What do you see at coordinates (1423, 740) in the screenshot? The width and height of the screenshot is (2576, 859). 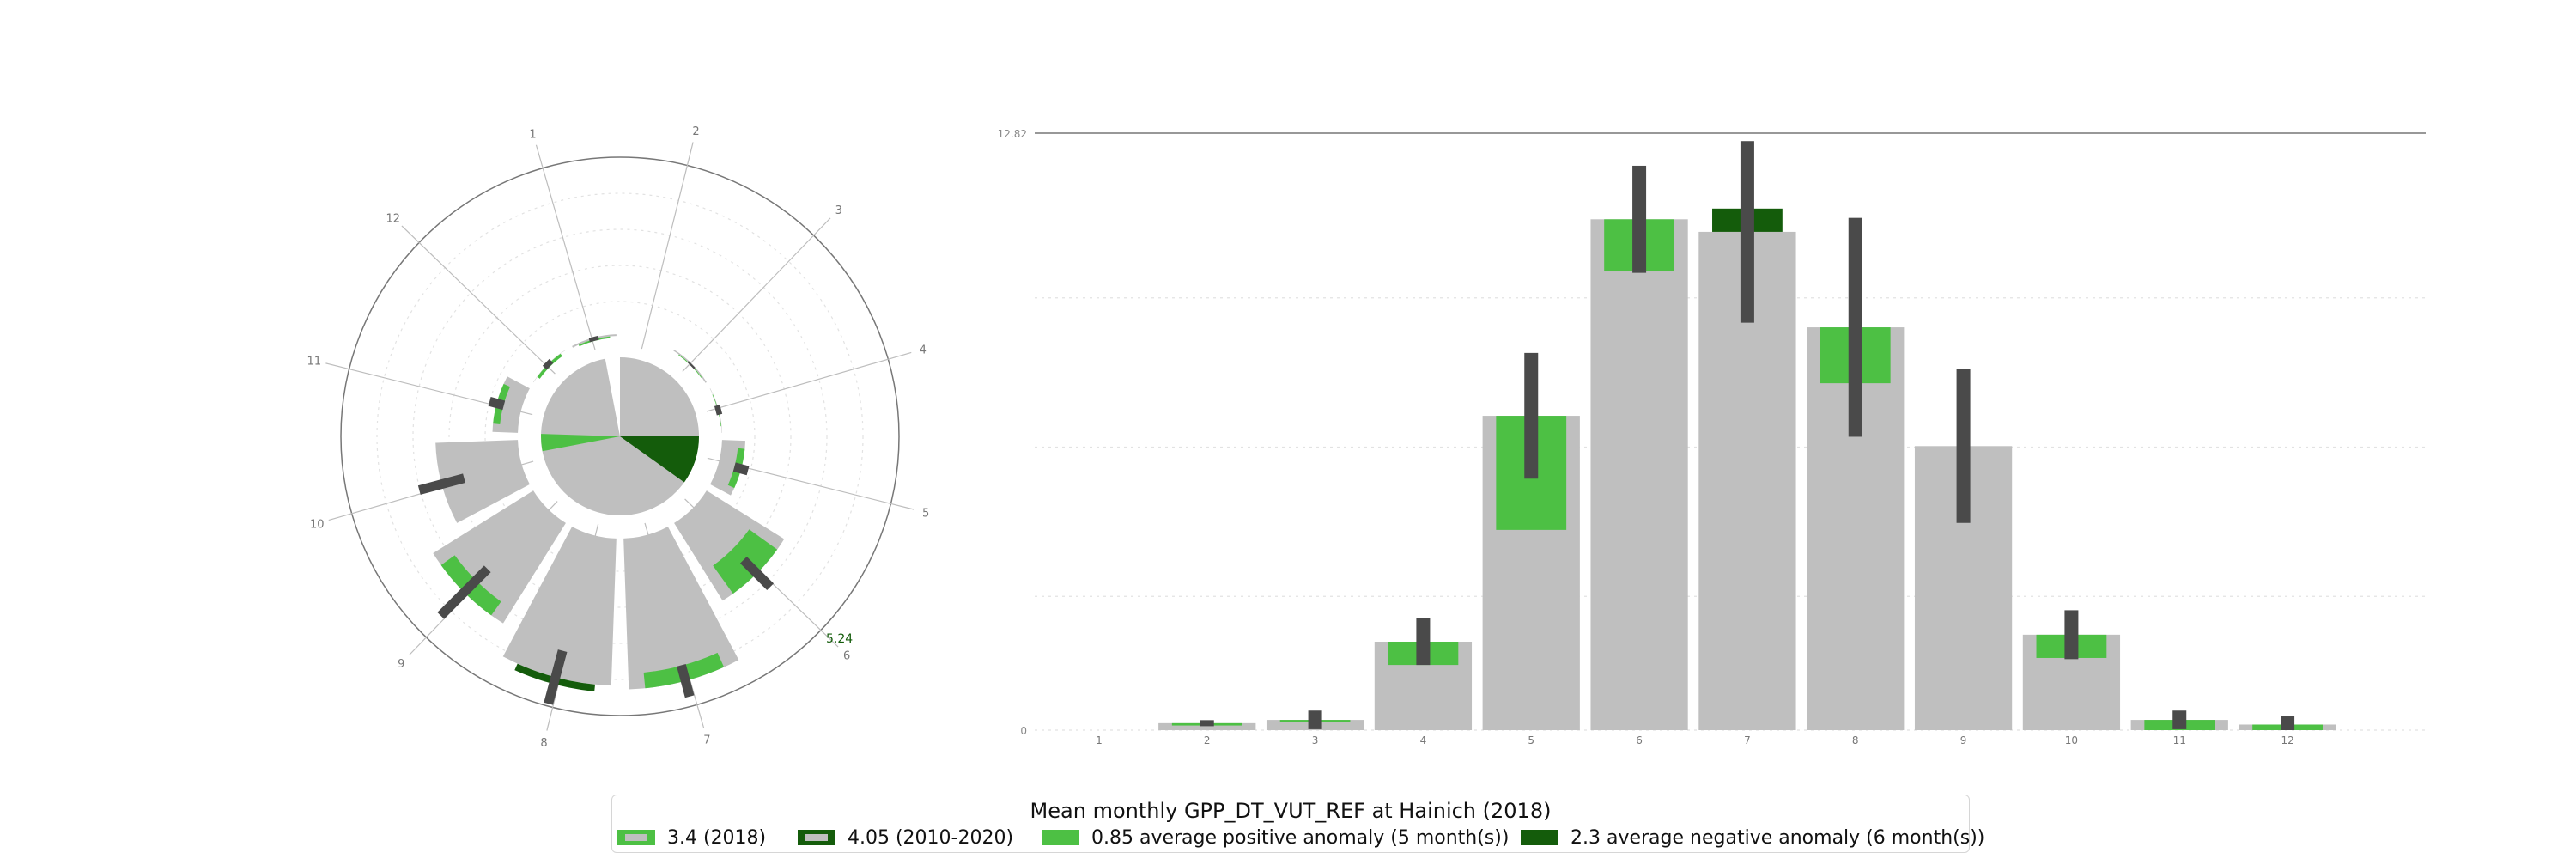 I see `x-tick-label: 4` at bounding box center [1423, 740].